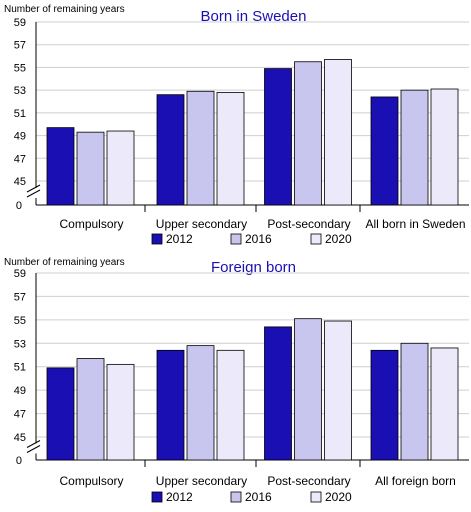 This screenshot has height=512, width=471. I want to click on chart-title: Born in Sweden, so click(254, 16).